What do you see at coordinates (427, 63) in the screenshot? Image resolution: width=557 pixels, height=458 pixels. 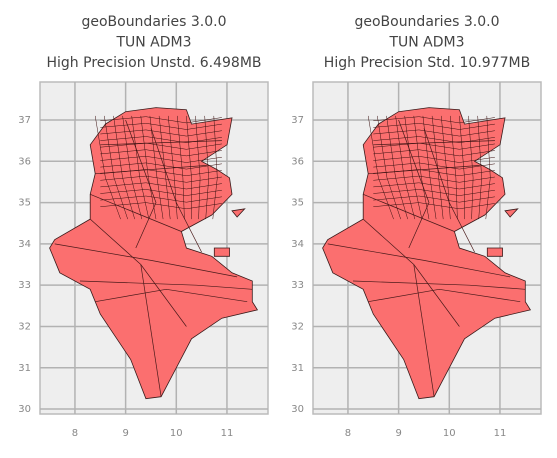 I see `panel-title: High Precision Std. 10.977MB` at bounding box center [427, 63].